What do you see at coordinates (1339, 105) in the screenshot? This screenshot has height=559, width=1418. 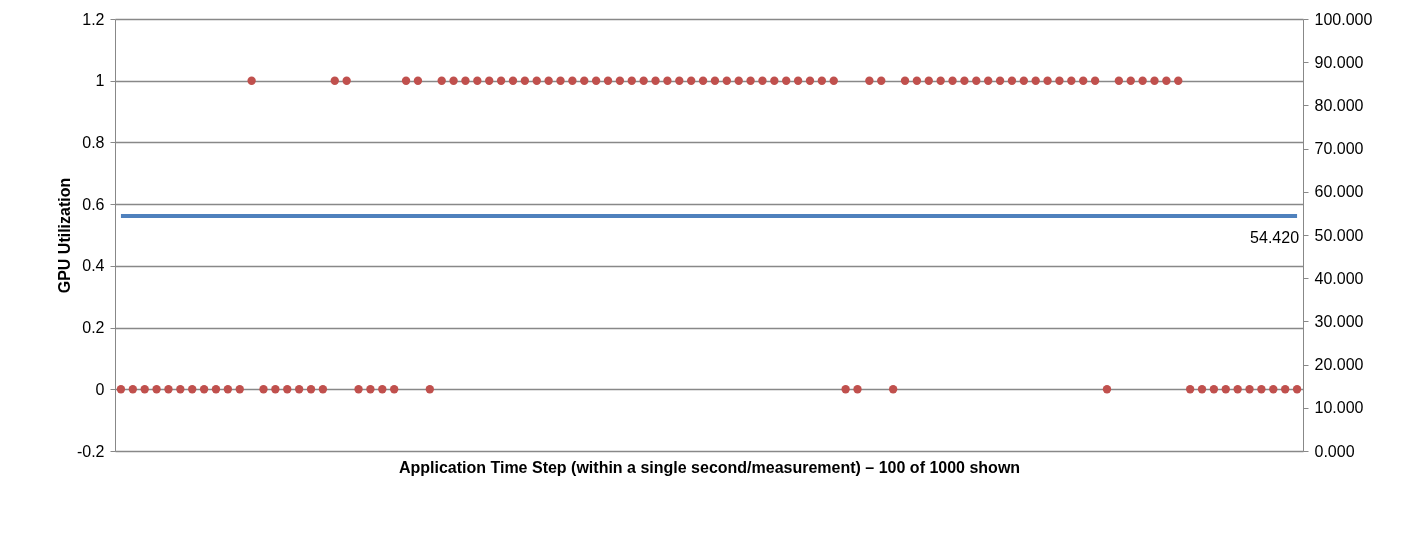 I see `y2-tick-label: 80.000` at bounding box center [1339, 105].